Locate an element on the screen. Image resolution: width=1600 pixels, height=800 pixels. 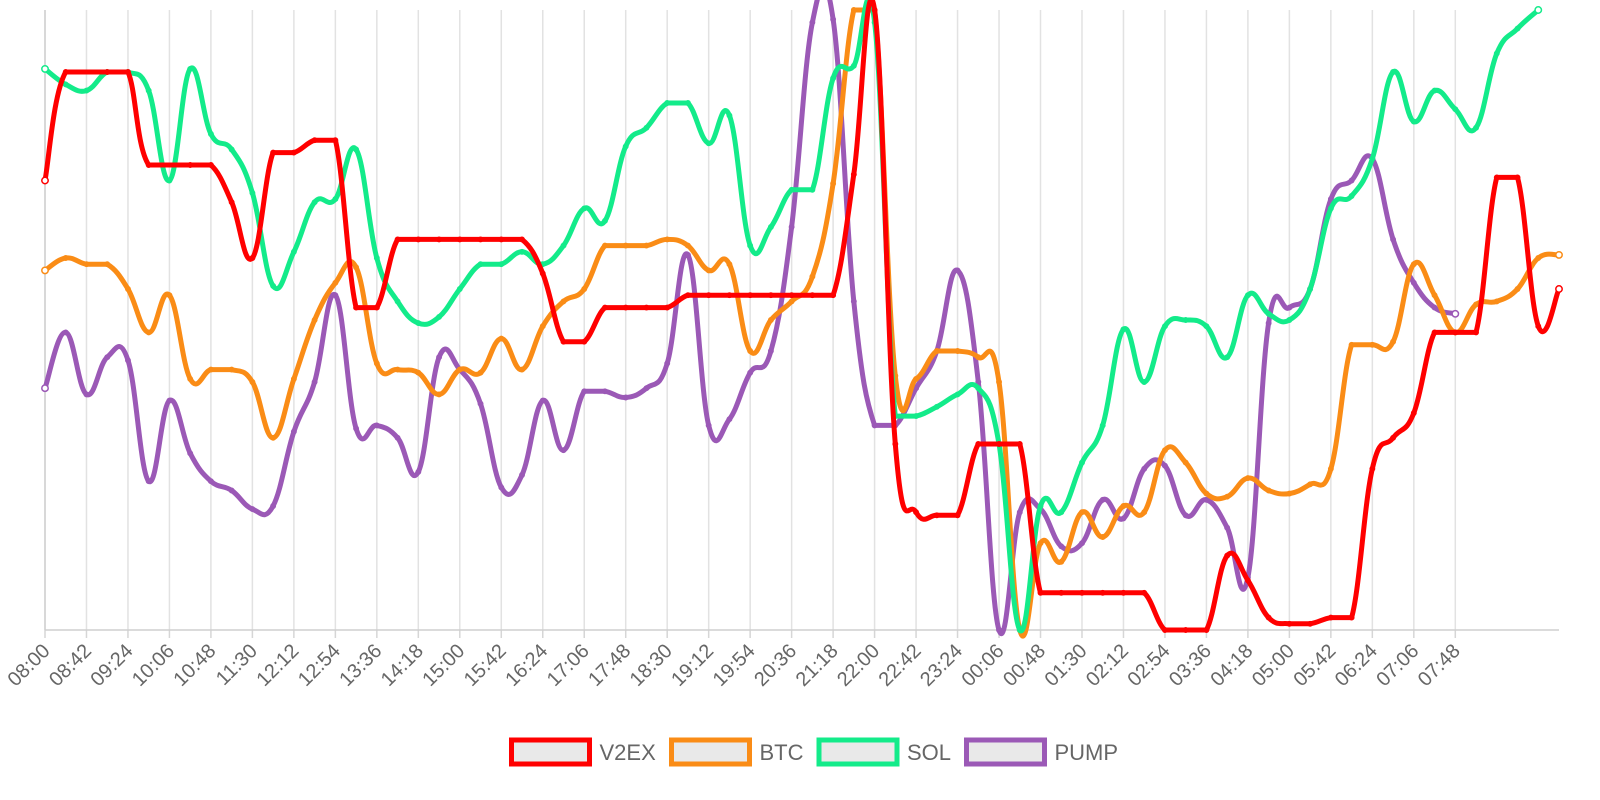
x-tick-label: 20:36 is located at coordinates (775, 665).